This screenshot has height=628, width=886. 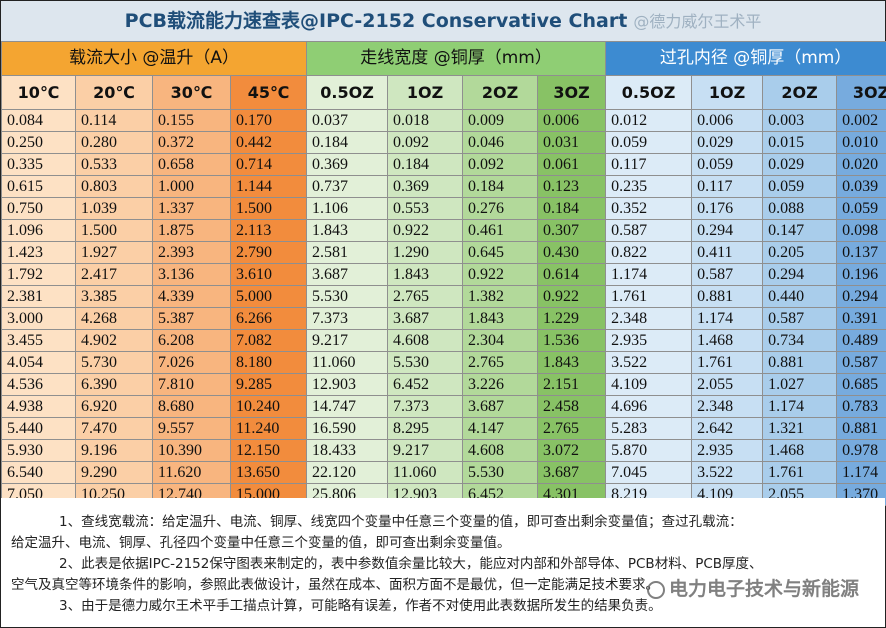 I want to click on table-cell: 2.113, so click(x=268, y=230).